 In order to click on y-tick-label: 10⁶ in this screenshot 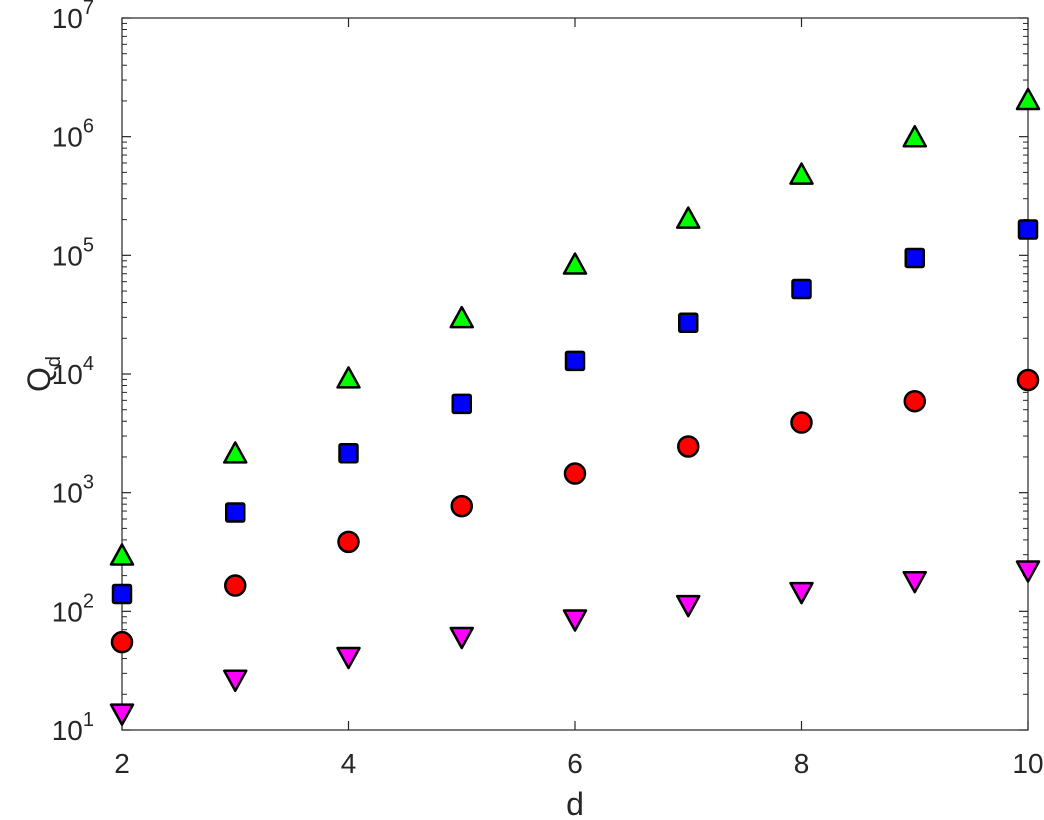, I will do `click(73, 134)`.